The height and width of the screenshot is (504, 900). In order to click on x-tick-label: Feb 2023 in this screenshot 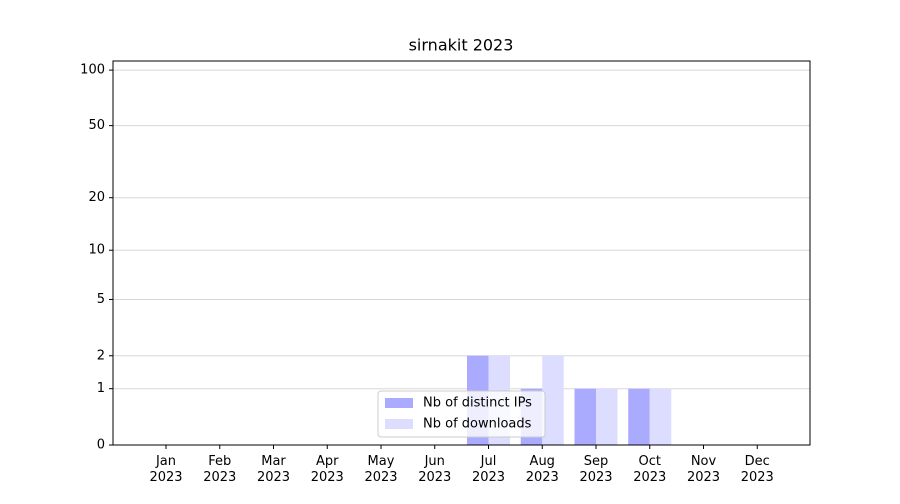, I will do `click(219, 469)`.